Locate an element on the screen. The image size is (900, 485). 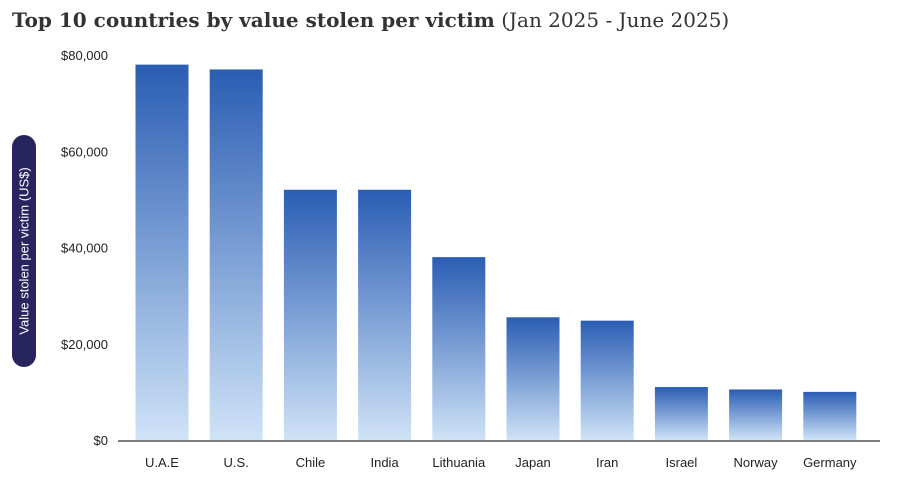
x-tick-label: Israel is located at coordinates (682, 462).